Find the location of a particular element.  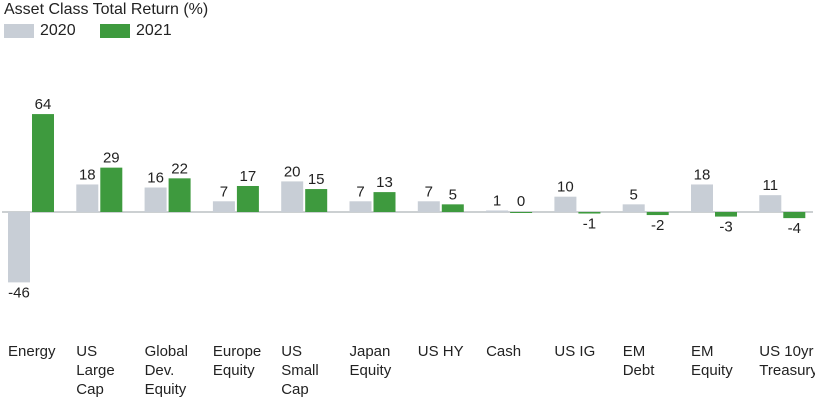

category-label-6: US HY is located at coordinates (453, 351).